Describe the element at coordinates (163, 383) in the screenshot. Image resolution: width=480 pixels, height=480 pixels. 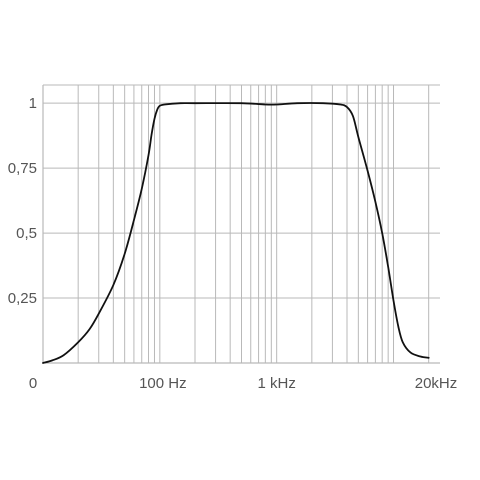
I see `x-tick-label: 100 Hz` at that location.